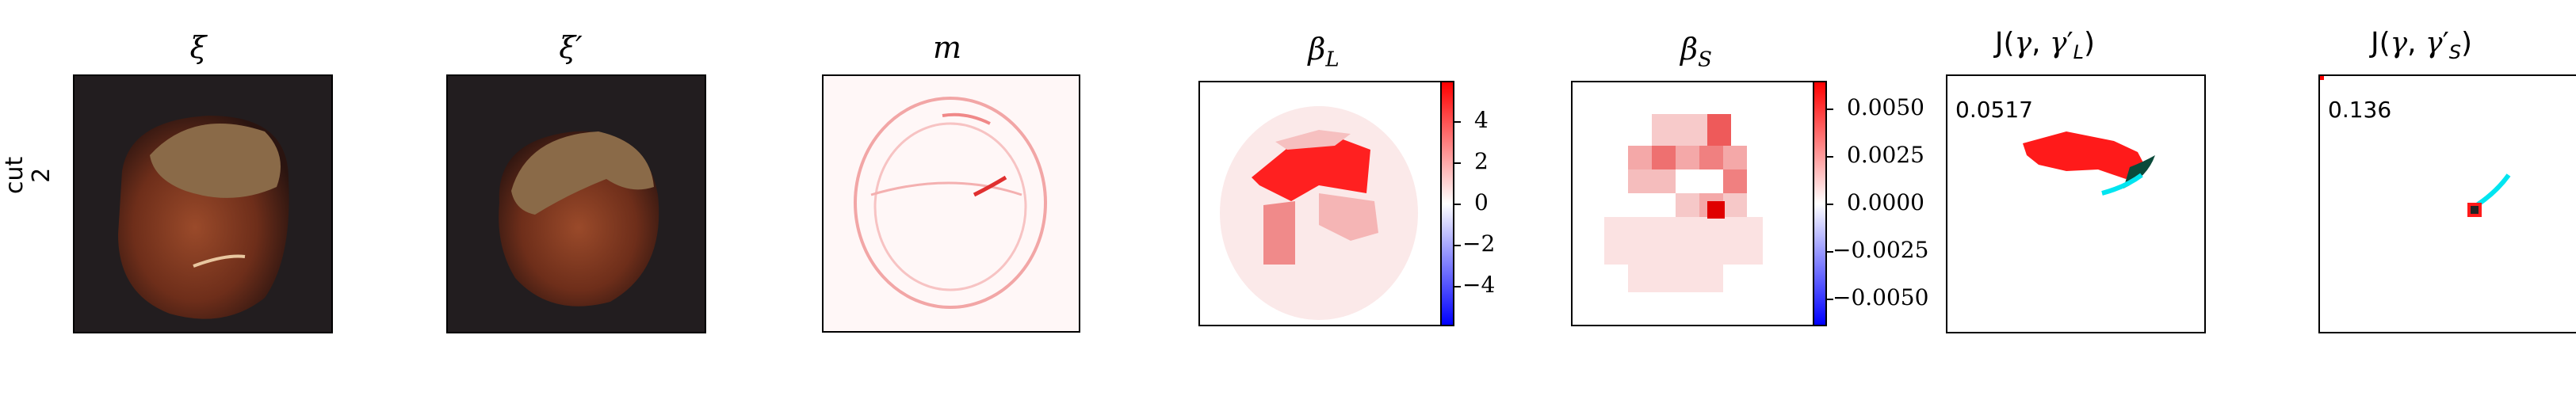 The image size is (2576, 396). What do you see at coordinates (1886, 155) in the screenshot?
I see `colorbar-s-tick-2: 0.0025` at bounding box center [1886, 155].